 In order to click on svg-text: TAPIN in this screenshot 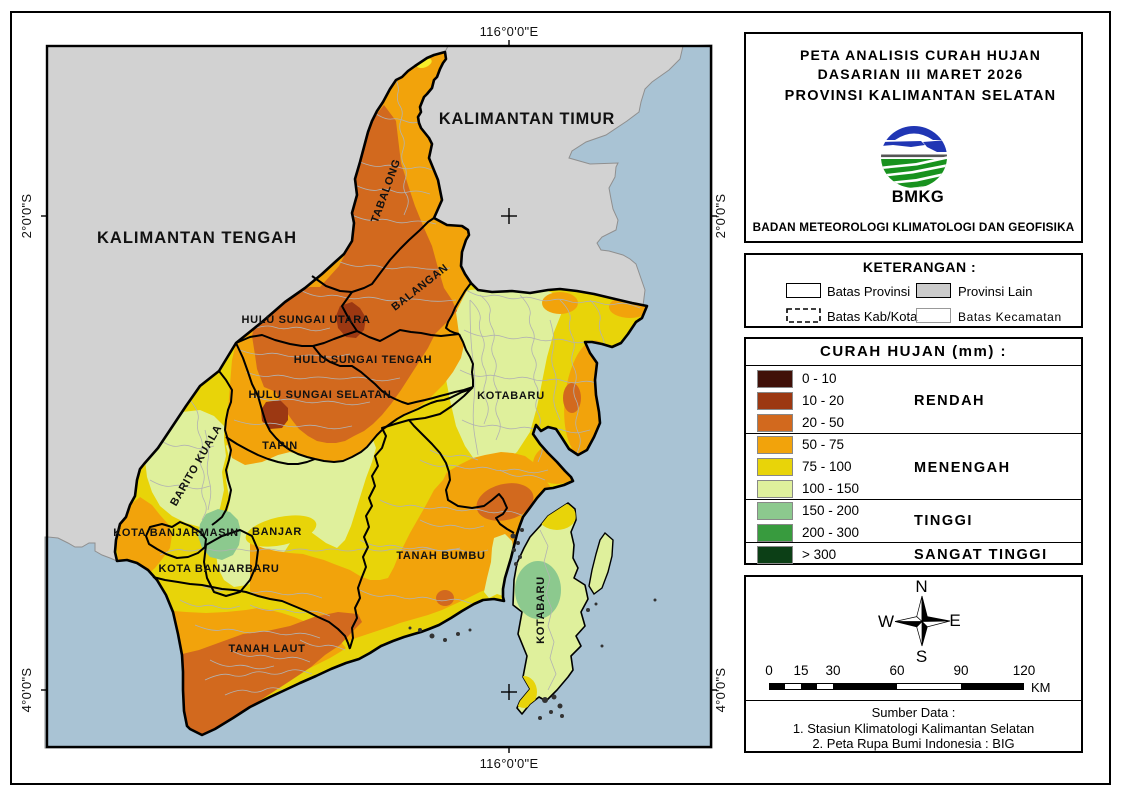, I will do `click(280, 446)`.